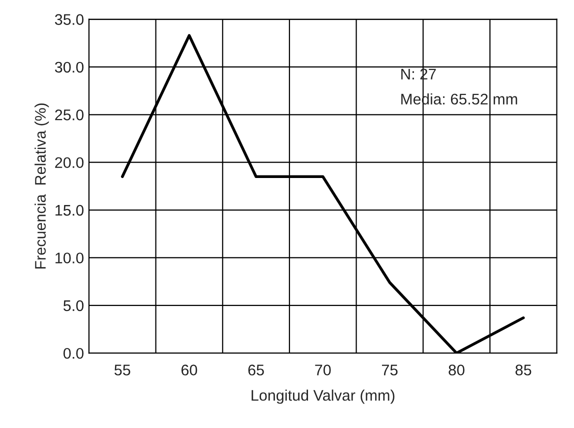 The image size is (574, 428). Describe the element at coordinates (69, 67) in the screenshot. I see `y-tick-label: 30.0` at that location.